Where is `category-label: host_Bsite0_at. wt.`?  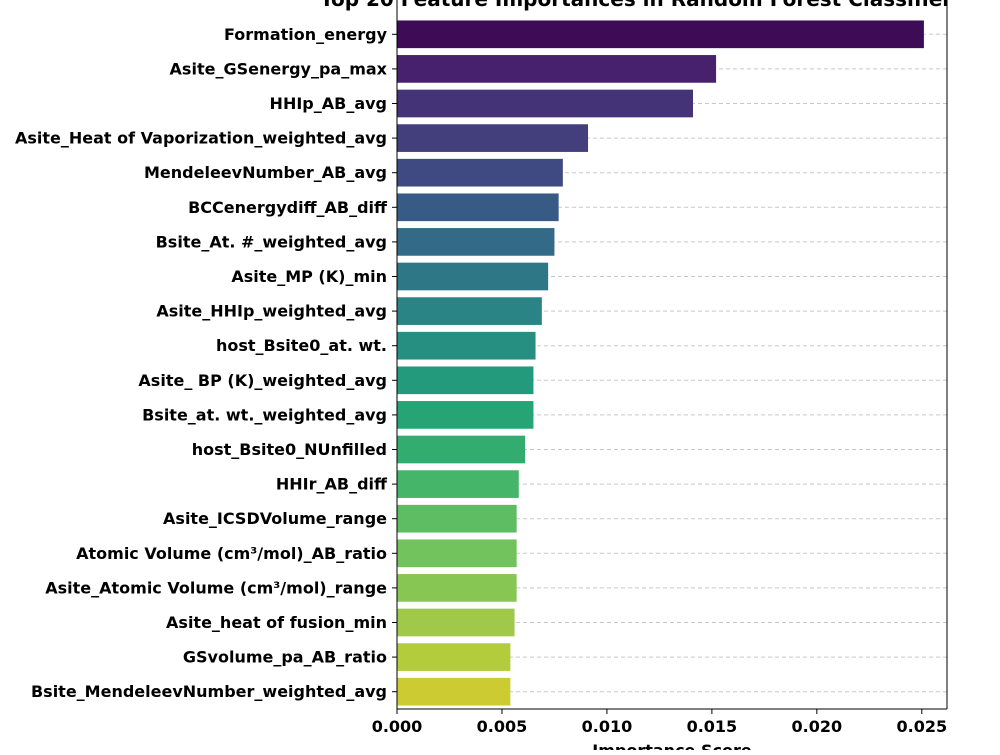
category-label: host_Bsite0_at. wt. is located at coordinates (301, 345).